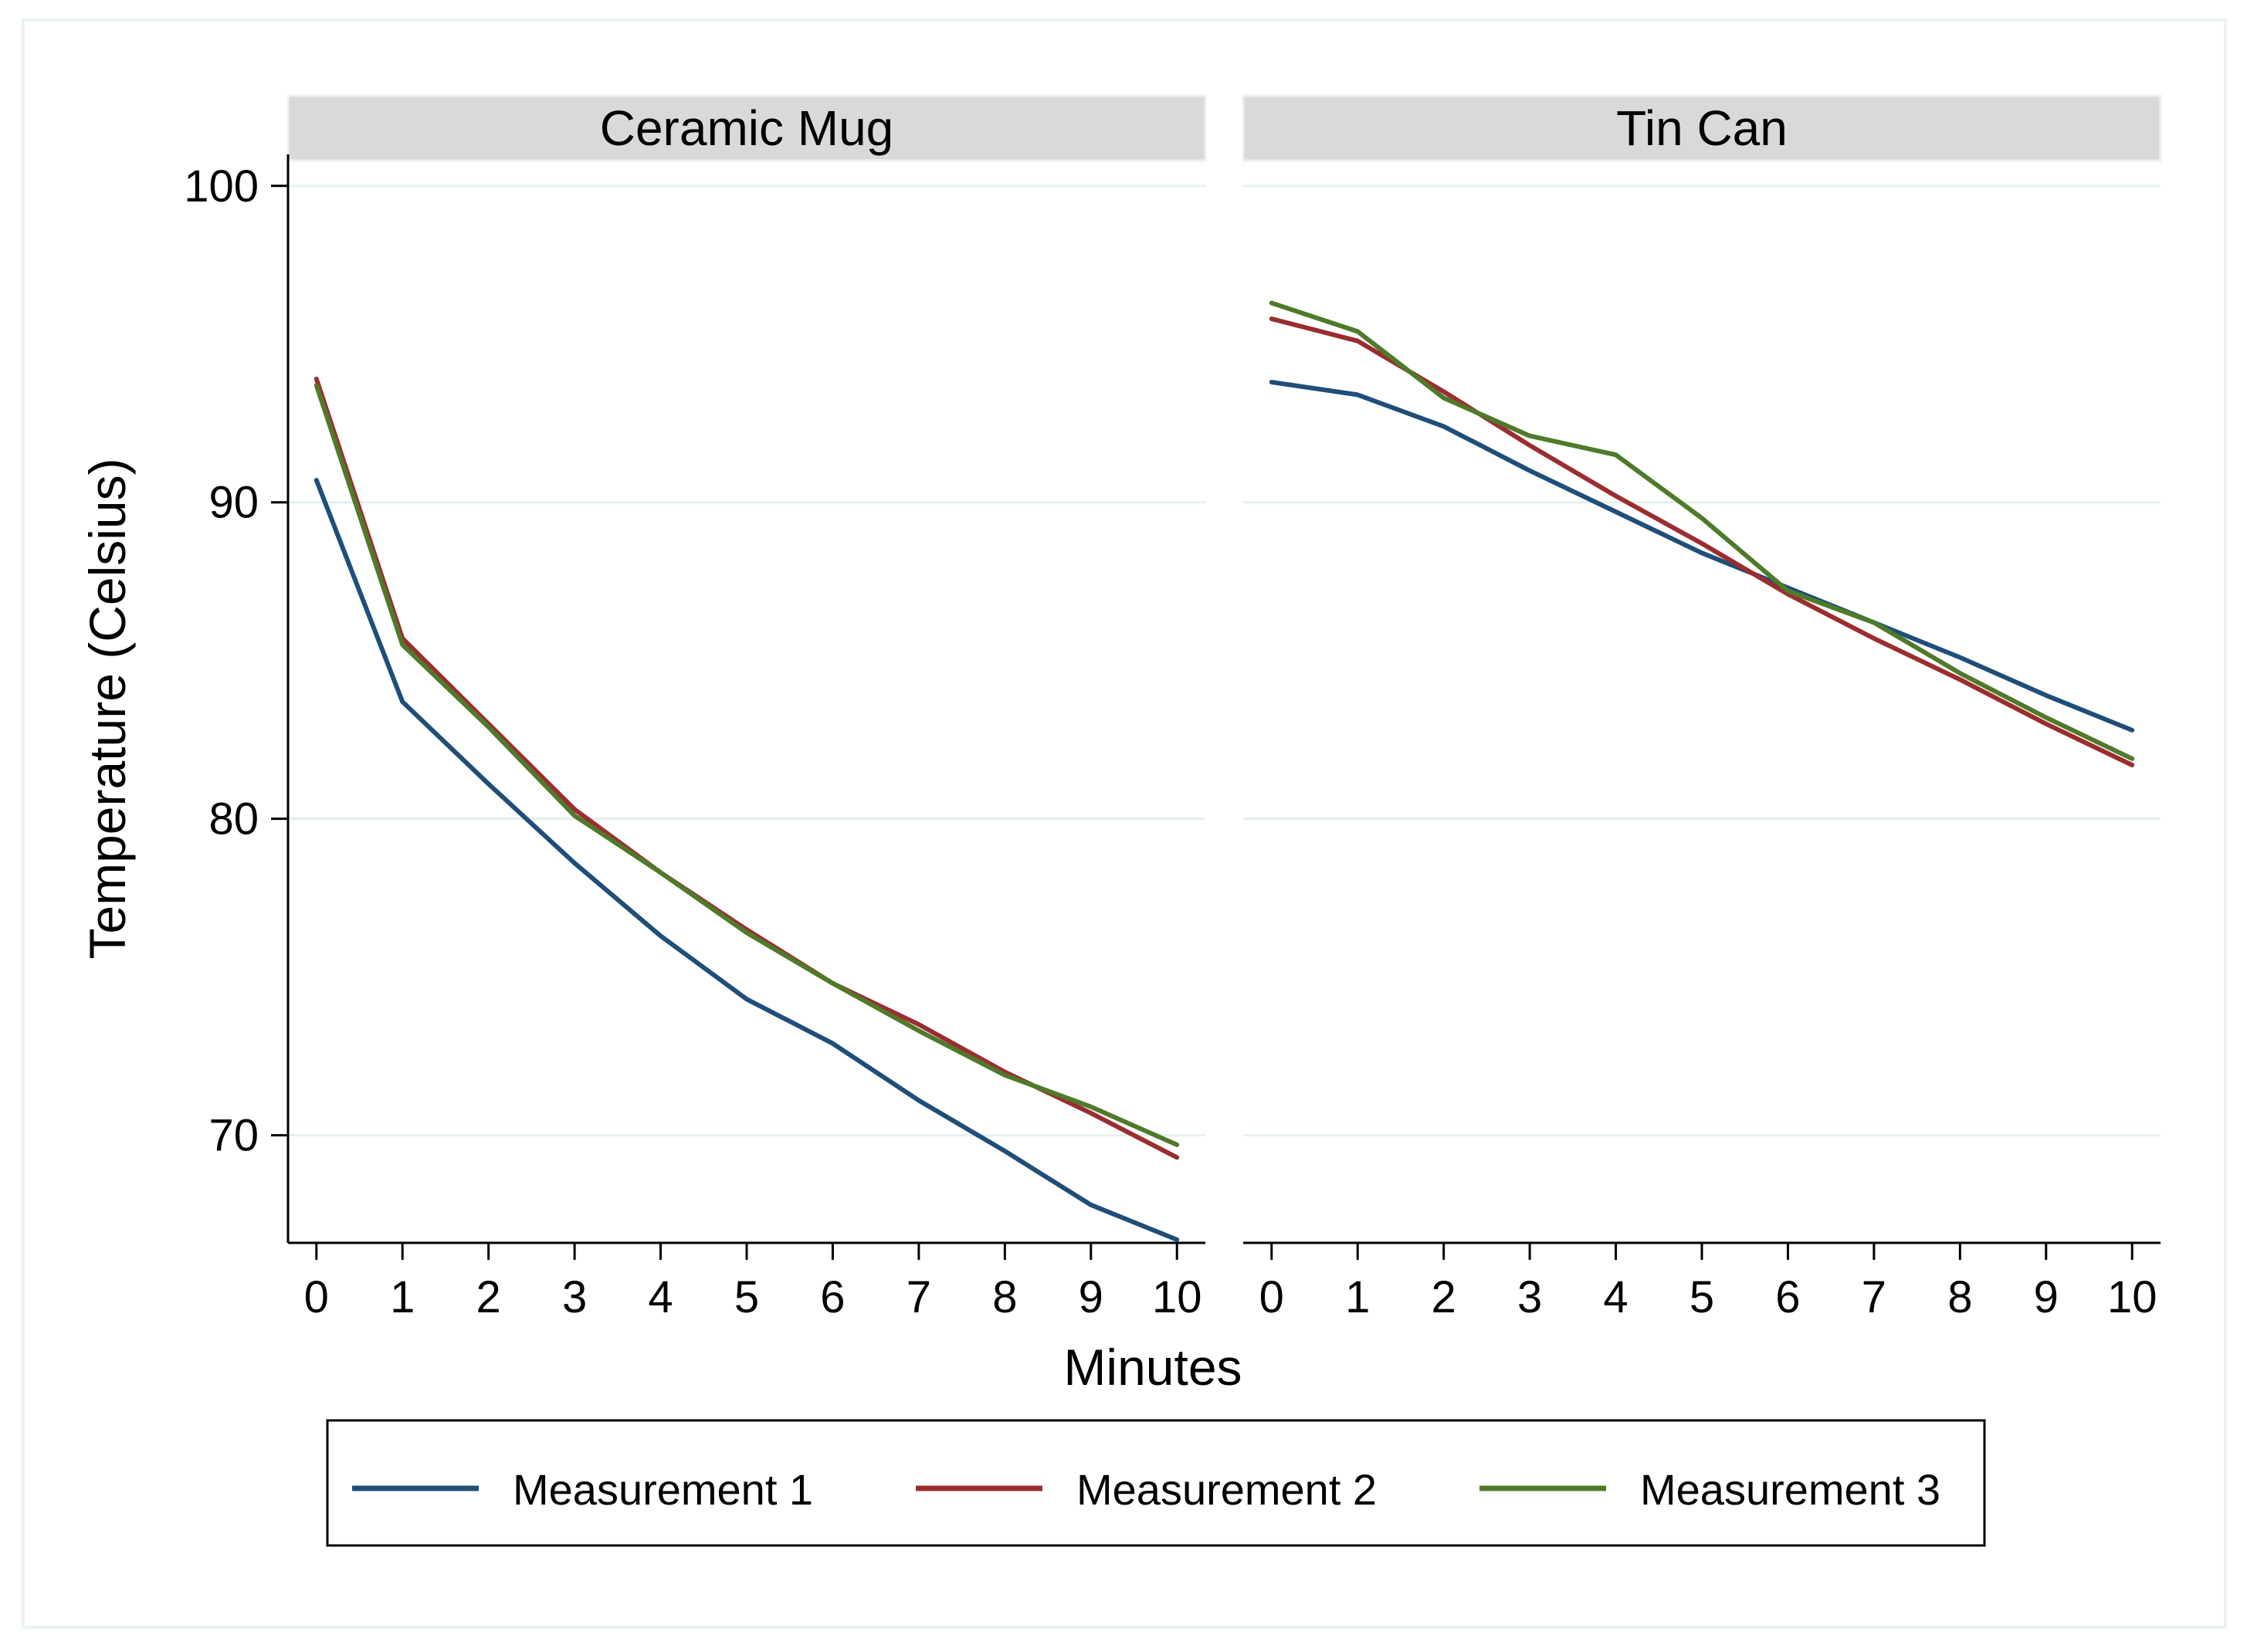  What do you see at coordinates (746, 1297) in the screenshot?
I see `x-tick-label-ceramic-mug-5: 5` at bounding box center [746, 1297].